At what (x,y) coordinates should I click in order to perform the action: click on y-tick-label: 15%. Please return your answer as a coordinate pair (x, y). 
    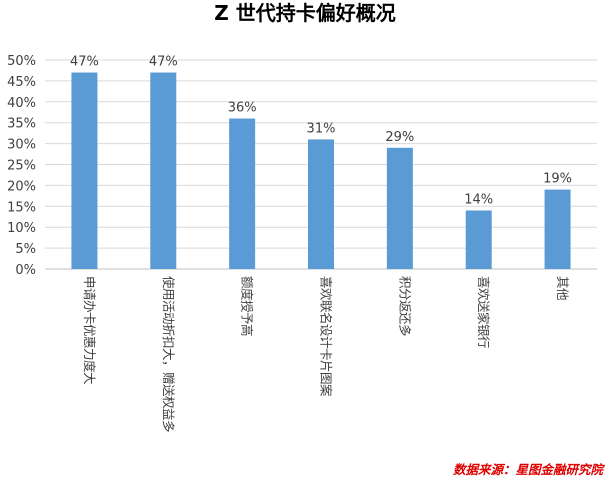
    Looking at the image, I should click on (21, 207).